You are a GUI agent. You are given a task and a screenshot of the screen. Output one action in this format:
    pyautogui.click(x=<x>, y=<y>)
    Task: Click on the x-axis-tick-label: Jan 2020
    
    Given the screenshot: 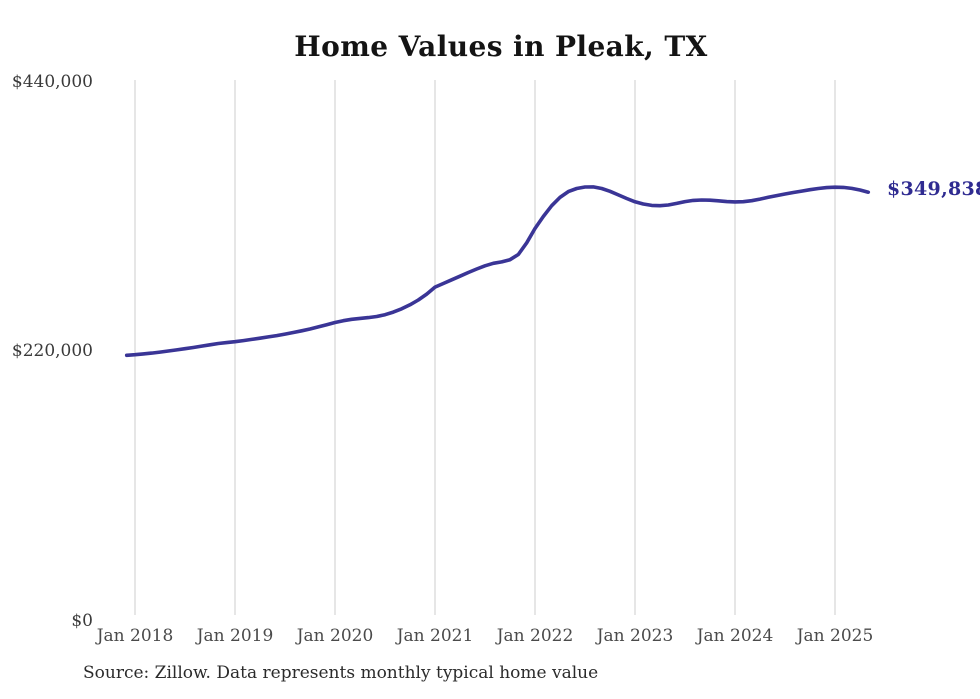 What is the action you would take?
    pyautogui.click(x=335, y=636)
    